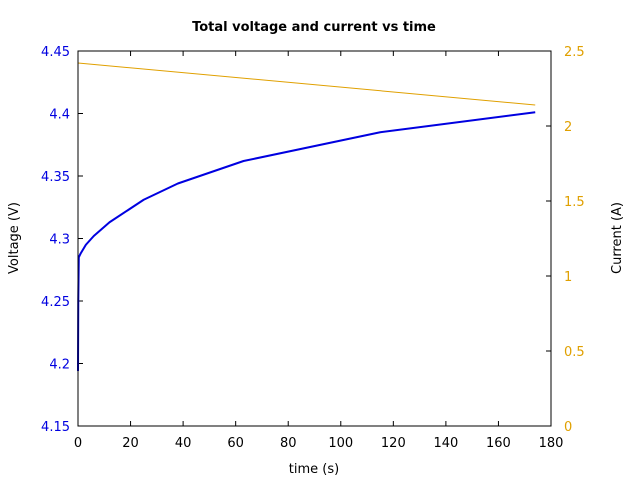  I want to click on y-left-tick-label: 4.35, so click(55, 177).